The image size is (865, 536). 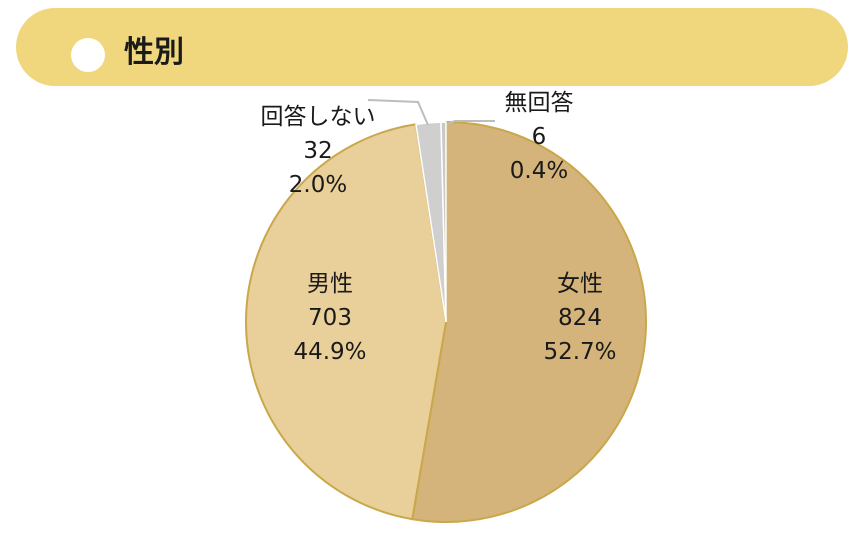 What do you see at coordinates (580, 318) in the screenshot?
I see `data-label-female-count: 824` at bounding box center [580, 318].